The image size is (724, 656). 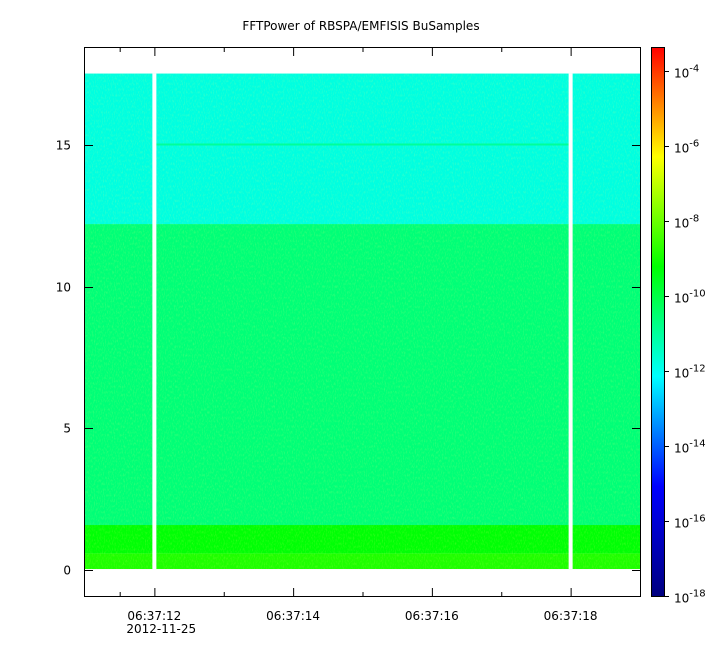 I want to click on colorbar-tick-label-3: 10⁻¹⁰, so click(x=690, y=297).